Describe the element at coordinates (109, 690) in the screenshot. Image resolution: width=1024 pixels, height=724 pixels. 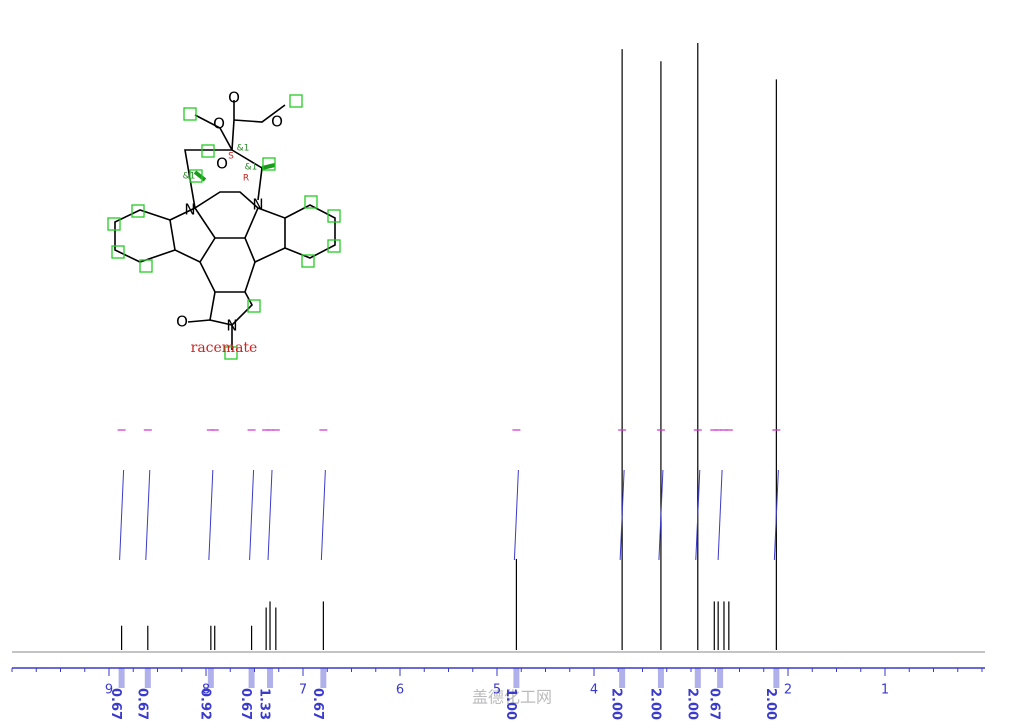
I see `x-tick-label: 9` at that location.